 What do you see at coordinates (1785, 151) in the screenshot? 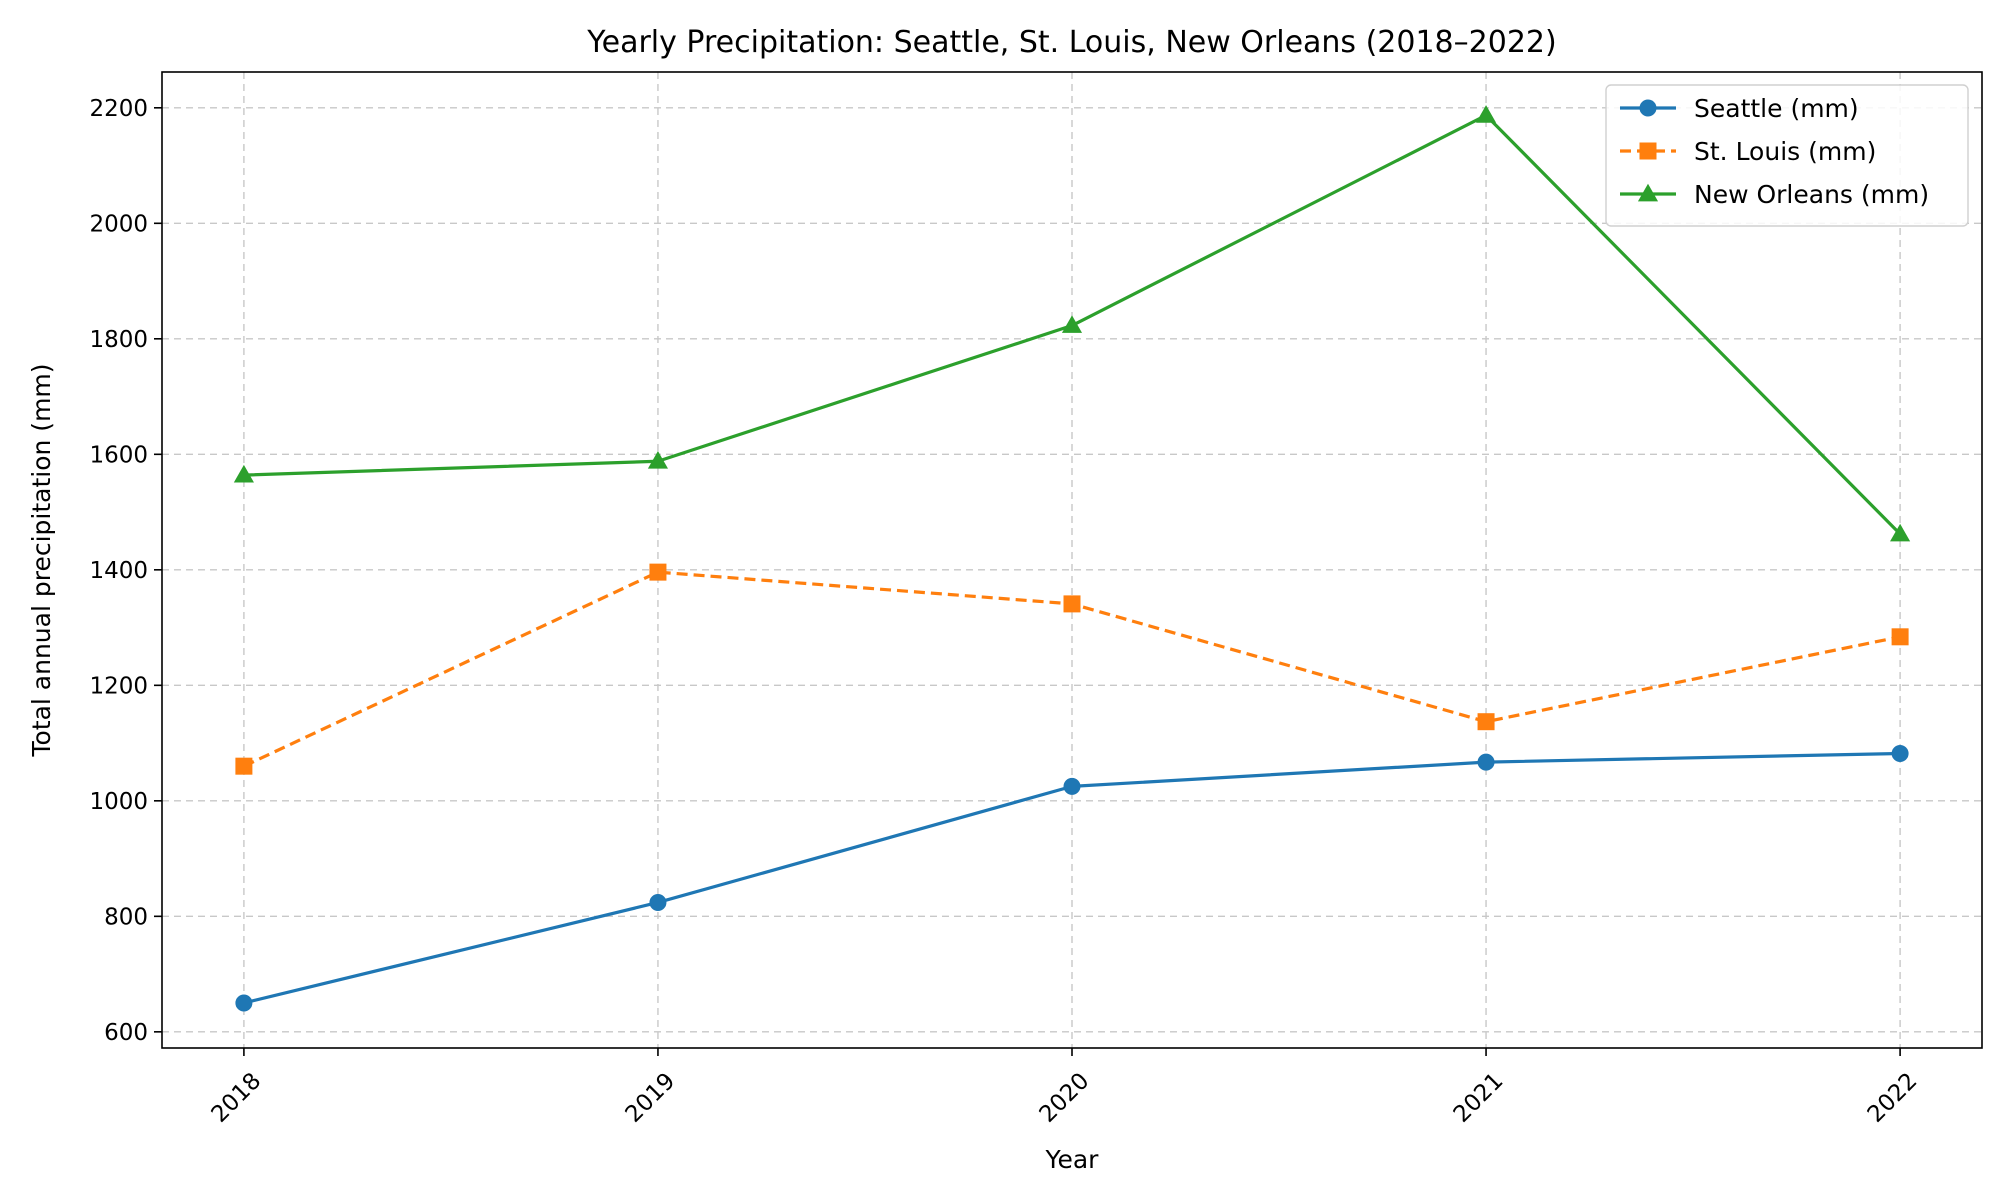
I see `legend-label: St. Louis (mm)` at bounding box center [1785, 151].